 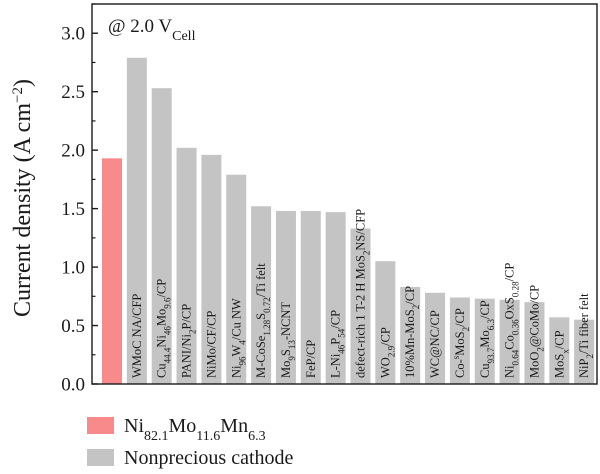 What do you see at coordinates (189, 341) in the screenshot?
I see `bar-label: PANI/Ni2P/CP` at bounding box center [189, 341].